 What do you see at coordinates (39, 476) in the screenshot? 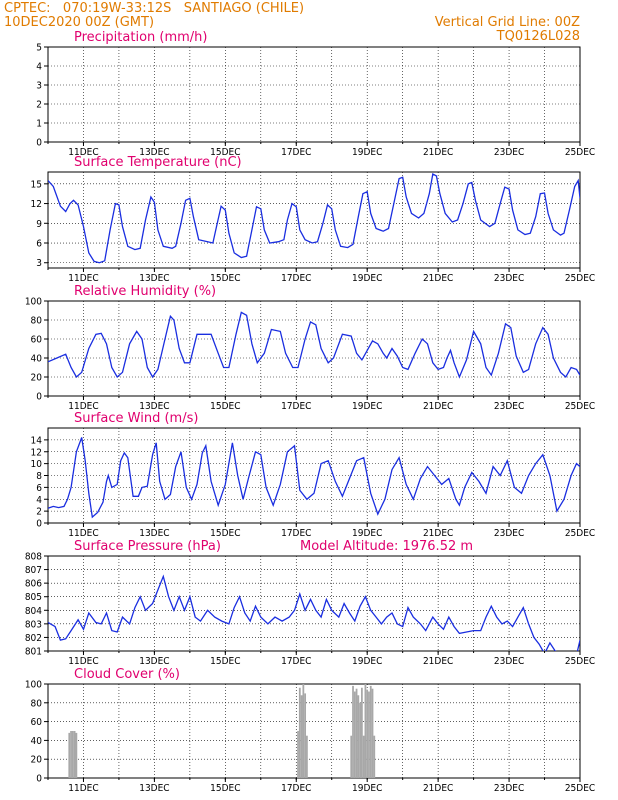
I see `y-tick-label: 8` at bounding box center [39, 476].